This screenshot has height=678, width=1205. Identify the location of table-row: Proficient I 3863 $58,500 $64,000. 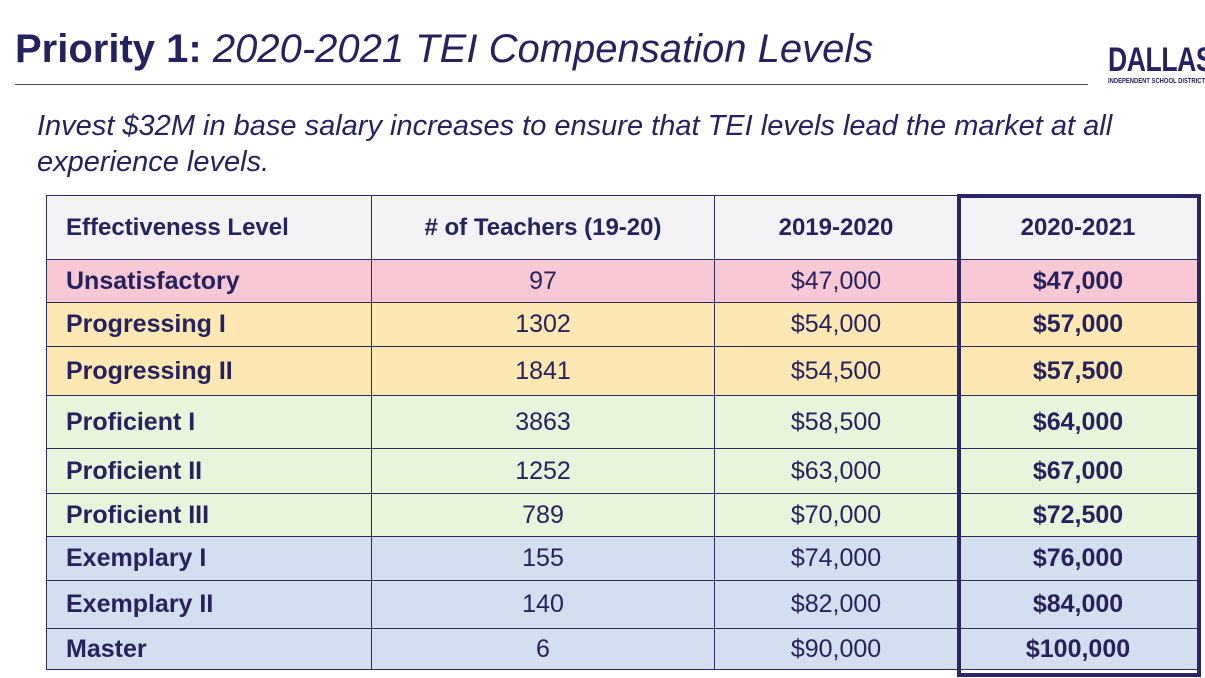
(622, 422).